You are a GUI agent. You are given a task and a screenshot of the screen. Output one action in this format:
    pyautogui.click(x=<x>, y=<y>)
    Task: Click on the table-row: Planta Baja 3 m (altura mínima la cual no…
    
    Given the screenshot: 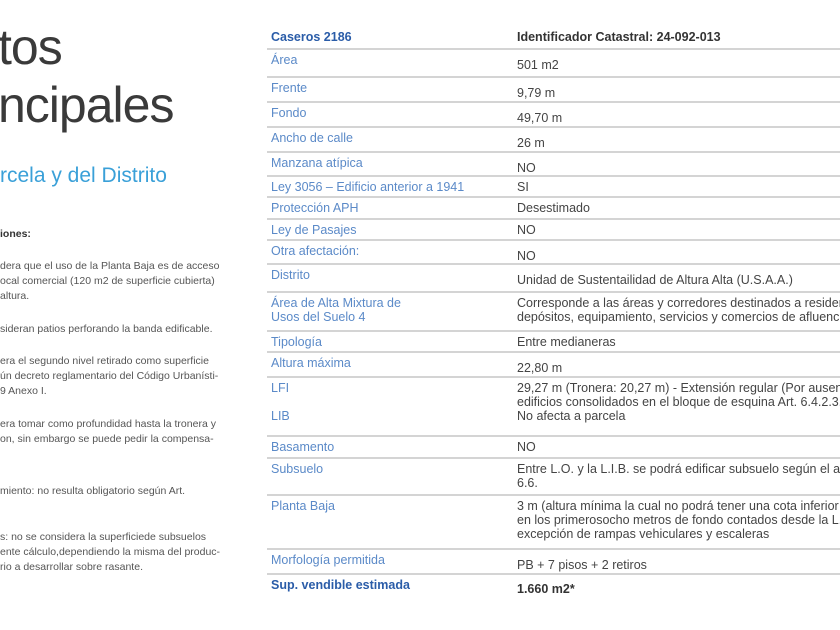 What is the action you would take?
    pyautogui.click(x=553, y=522)
    